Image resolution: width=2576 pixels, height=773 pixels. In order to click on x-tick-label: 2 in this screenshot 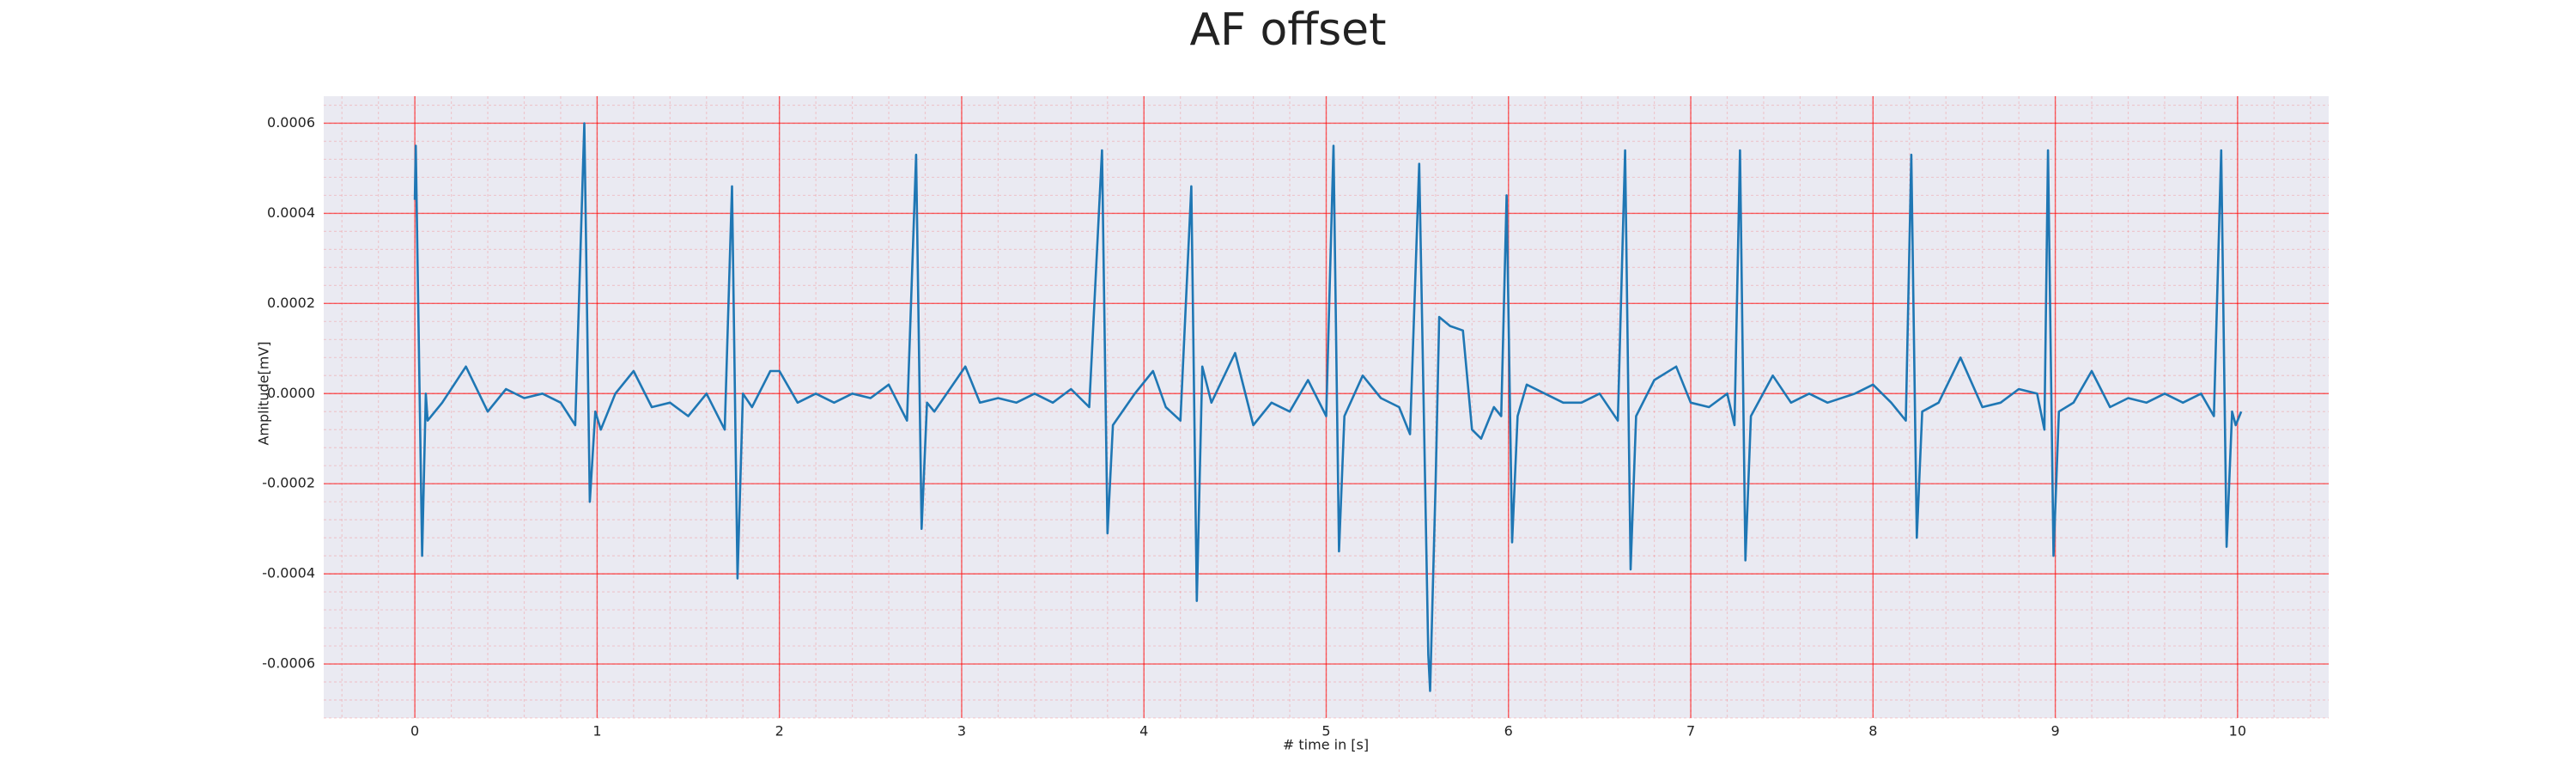, I will do `click(779, 731)`.